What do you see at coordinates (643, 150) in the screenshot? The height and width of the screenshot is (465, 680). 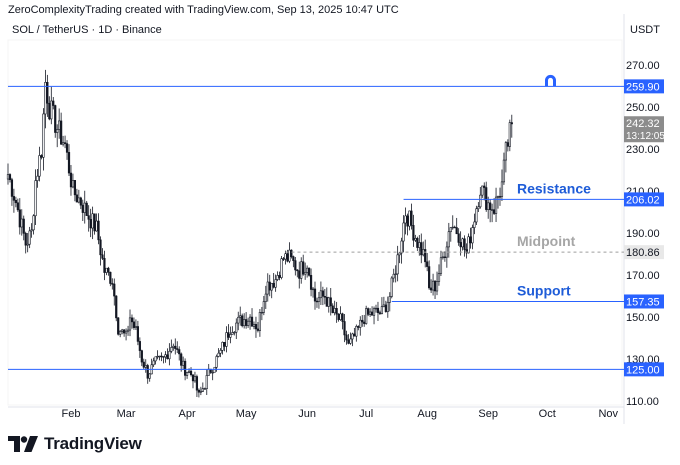 I see `y-tick-label: 230.00` at bounding box center [643, 150].